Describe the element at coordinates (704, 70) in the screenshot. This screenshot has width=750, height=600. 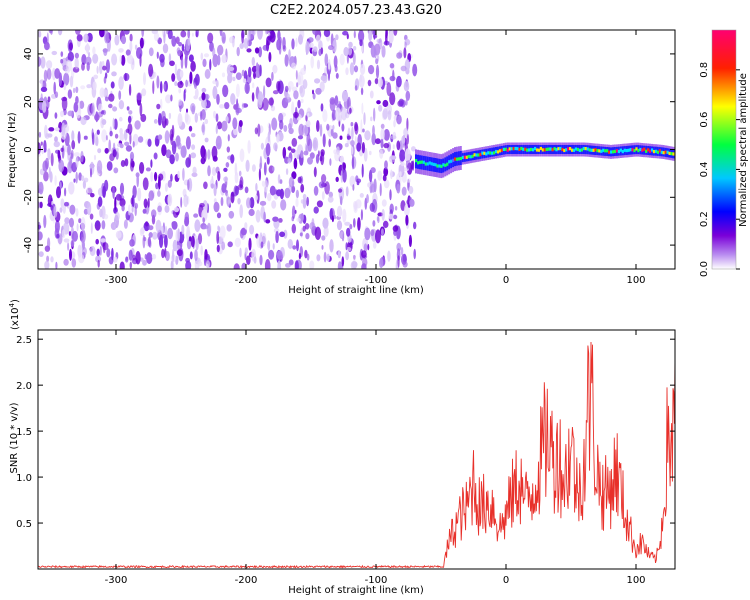
I see `tick-label: 0.8` at that location.